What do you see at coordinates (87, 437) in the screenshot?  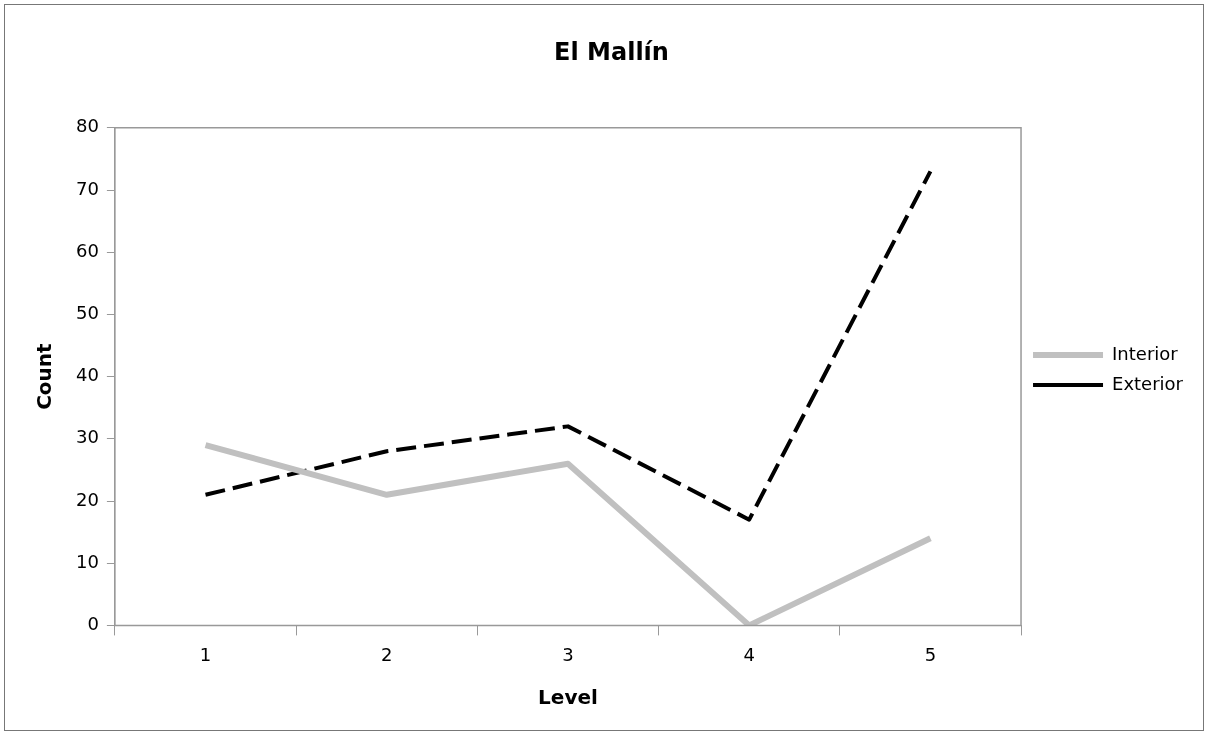 I see `y-tick-label: 30` at bounding box center [87, 437].